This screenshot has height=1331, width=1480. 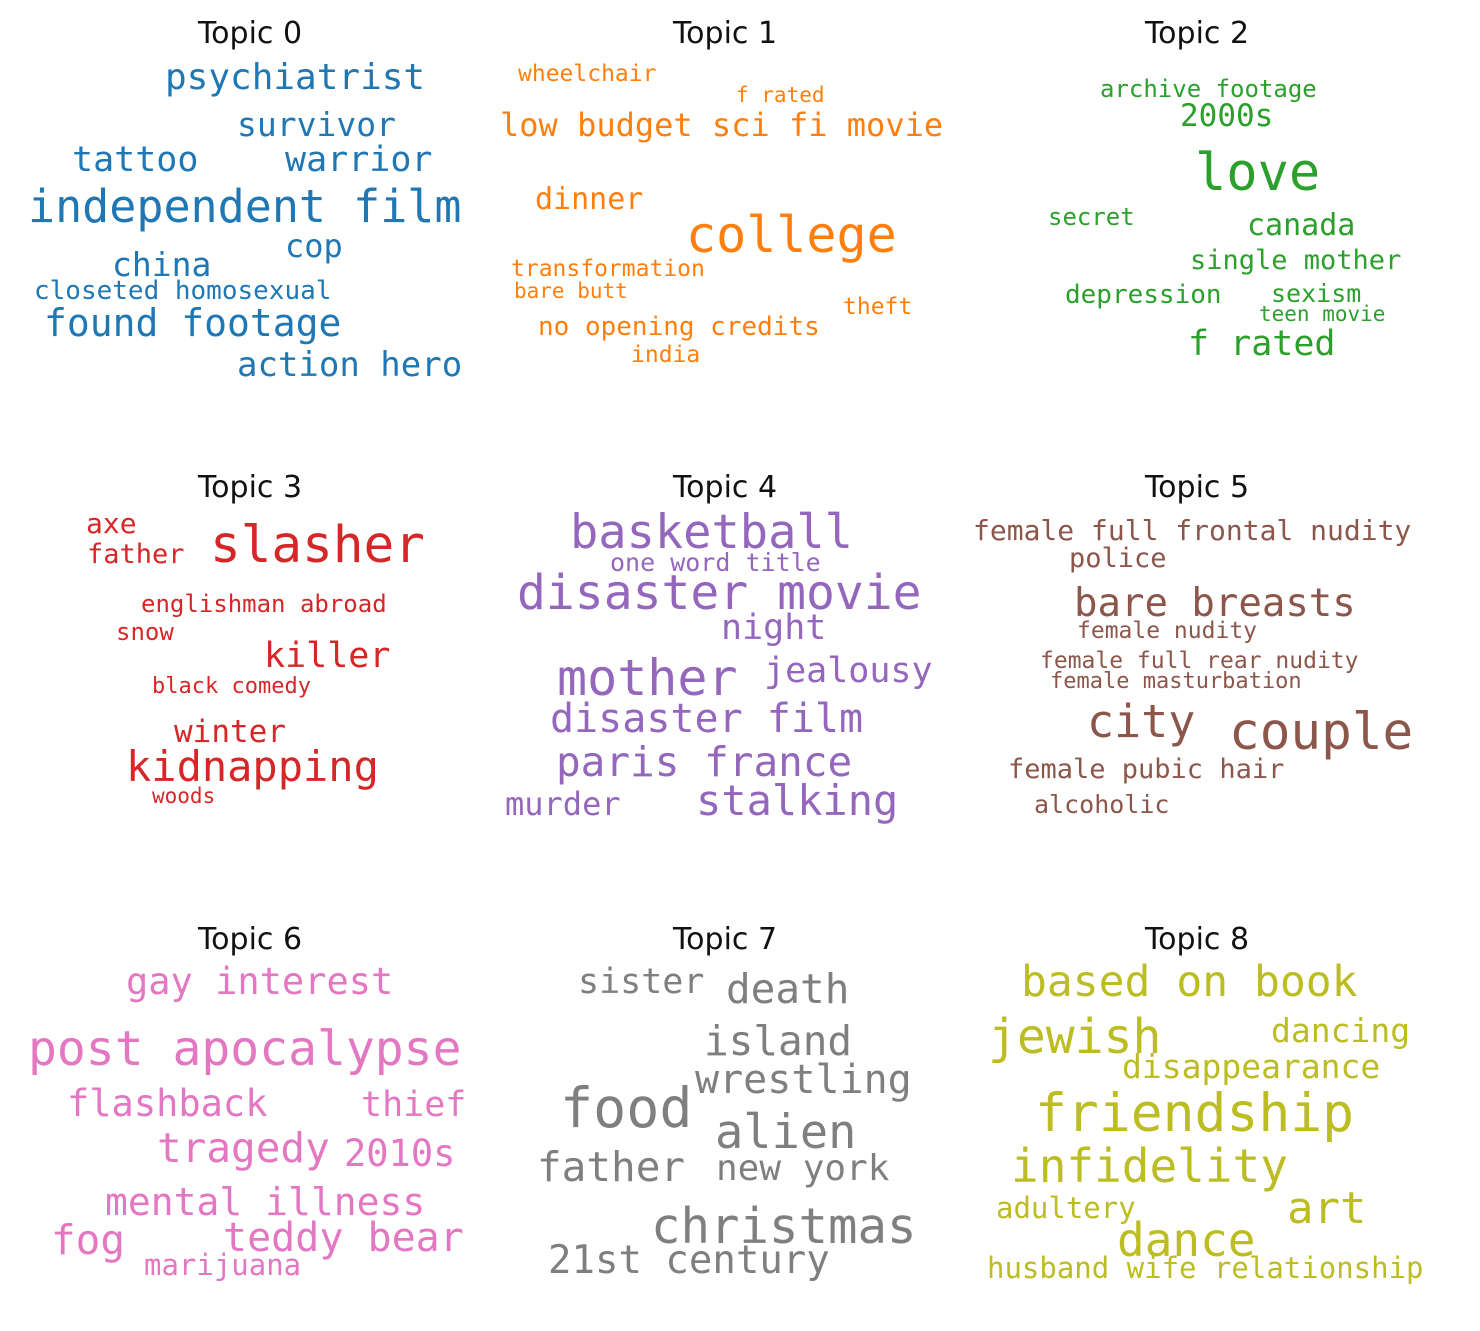 I want to click on topic-word: love, so click(x=1258, y=173).